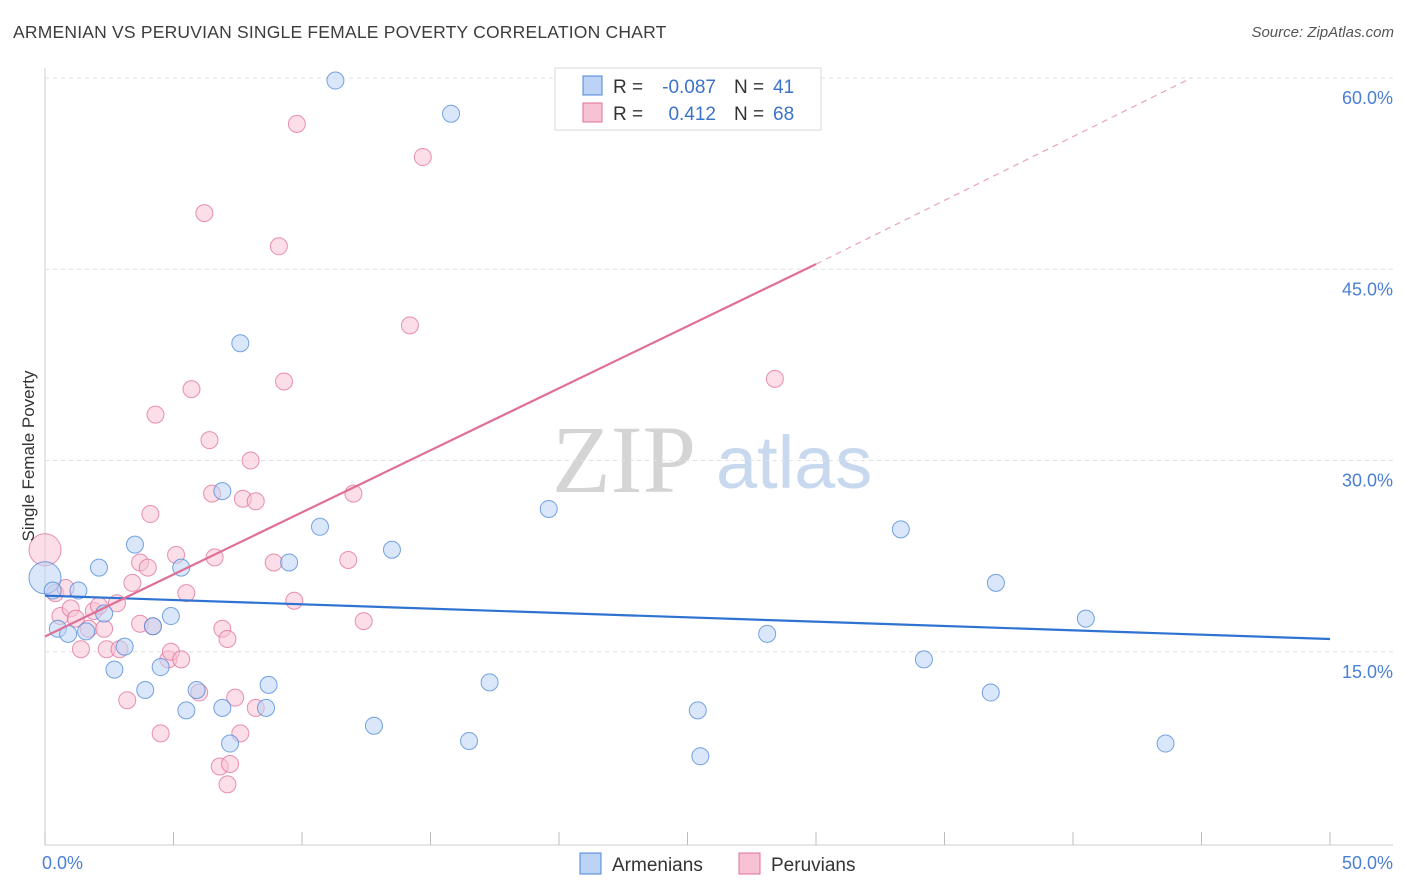 Image resolution: width=1406 pixels, height=892 pixels. What do you see at coordinates (1003, 171) in the screenshot?
I see `peruvian-trend-extension` at bounding box center [1003, 171].